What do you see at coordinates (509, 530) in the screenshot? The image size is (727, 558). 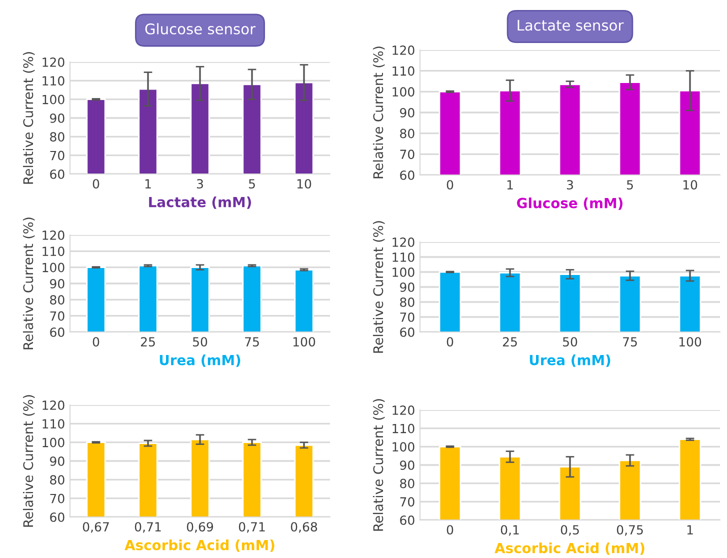 I see `x-tick-label: 0,1` at bounding box center [509, 530].